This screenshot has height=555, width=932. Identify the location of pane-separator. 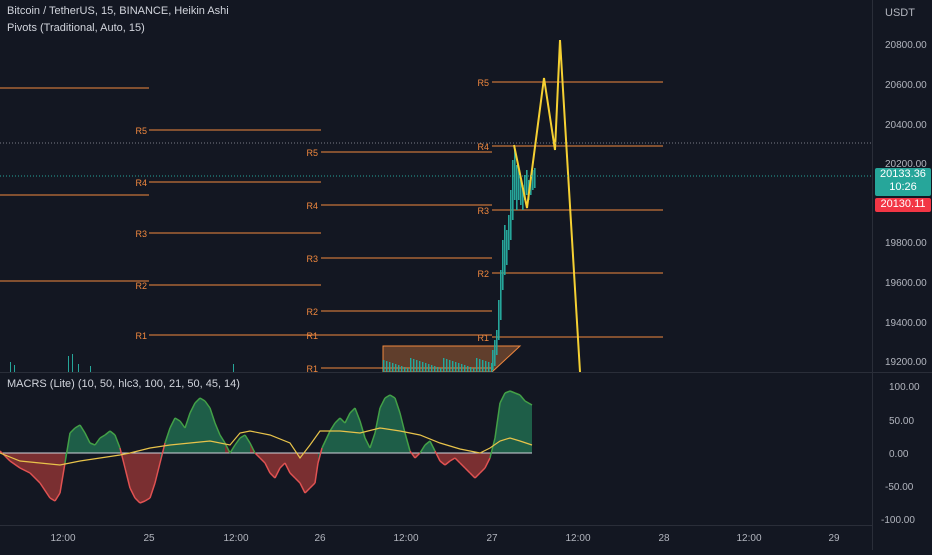
(466, 372).